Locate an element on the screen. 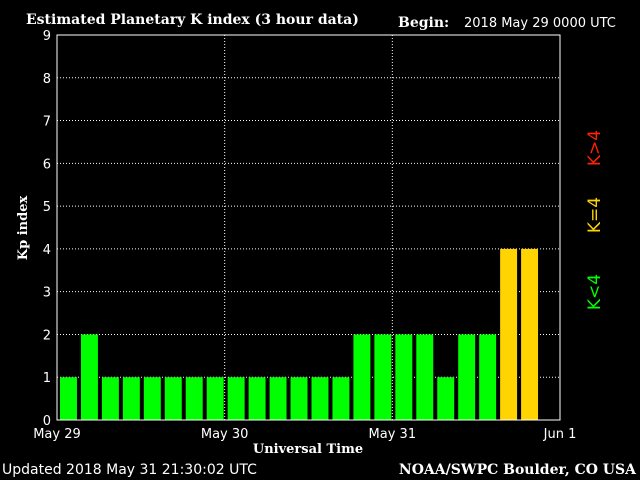 The height and width of the screenshot is (480, 640). x-tick-label: Jun 1 is located at coordinates (560, 434).